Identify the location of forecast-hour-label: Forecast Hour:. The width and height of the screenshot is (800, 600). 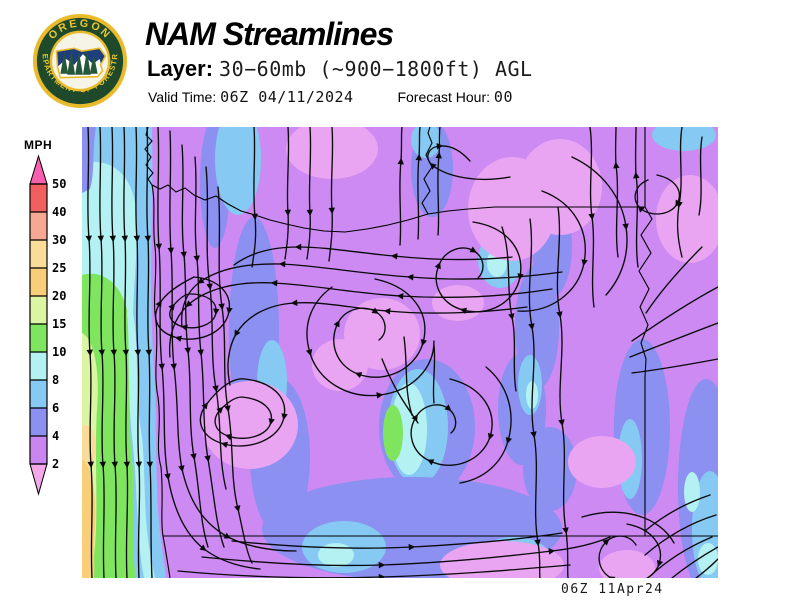
(444, 97).